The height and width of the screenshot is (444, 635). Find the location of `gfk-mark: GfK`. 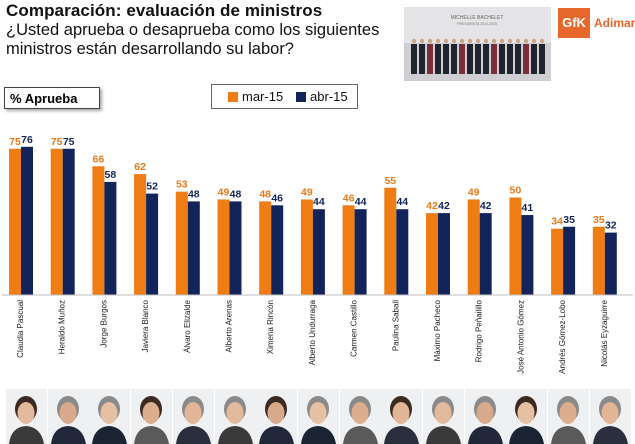

gfk-mark: GfK is located at coordinates (574, 23).